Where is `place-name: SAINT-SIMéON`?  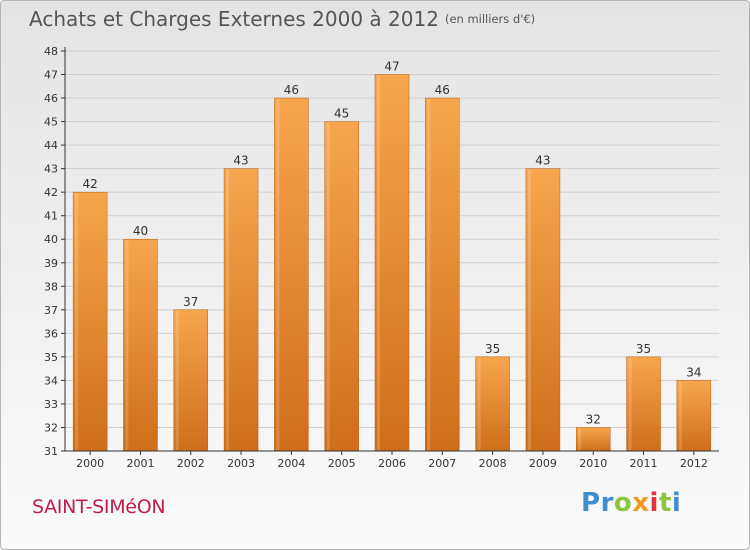 place-name: SAINT-SIMéON is located at coordinates (99, 507).